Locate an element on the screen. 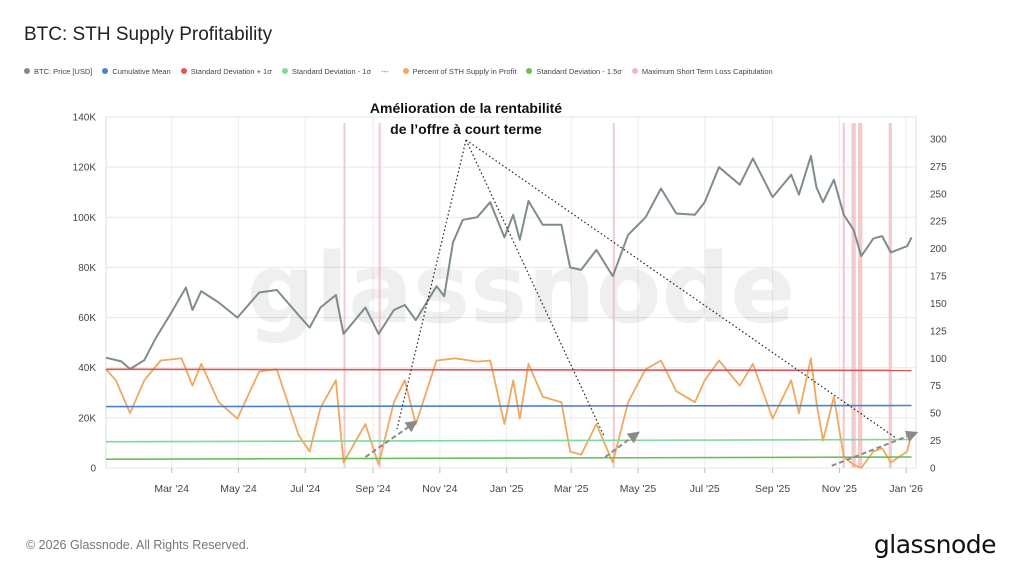 Image resolution: width=1024 pixels, height=576 pixels. y-left-tick-label: 0 is located at coordinates (93, 469).